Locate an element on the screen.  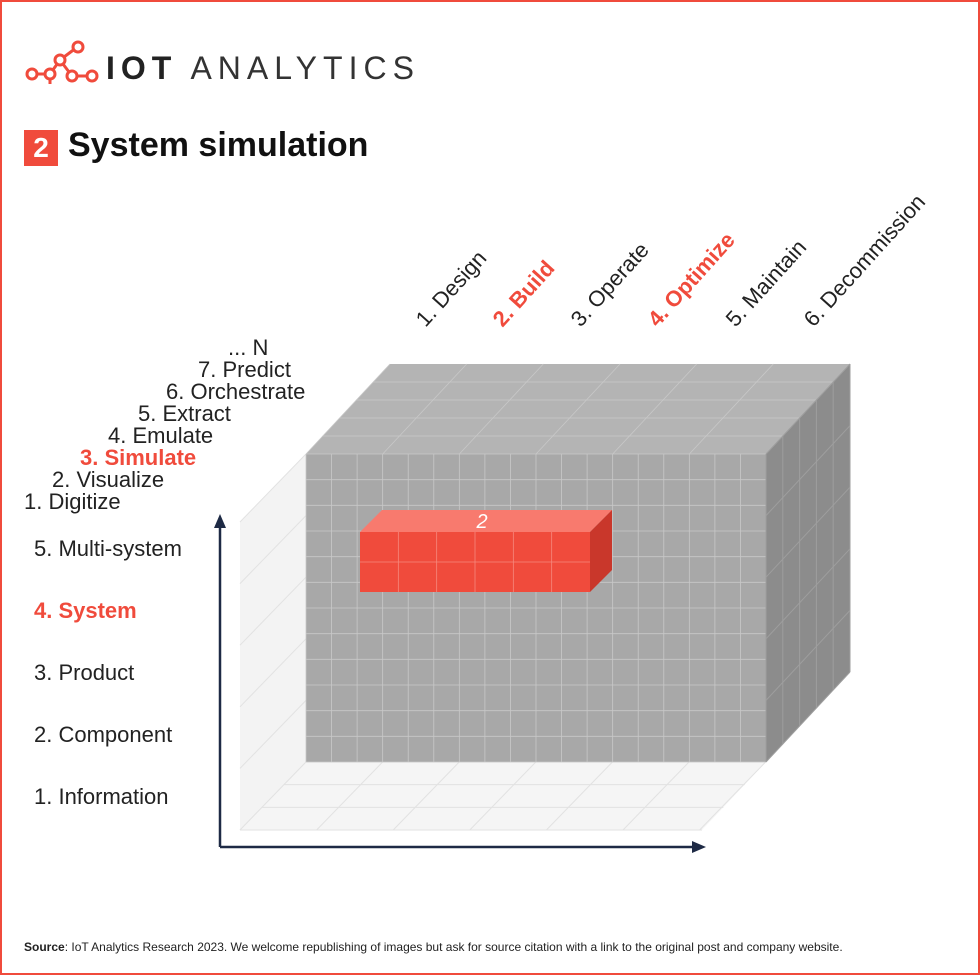
brand-name-light: ANALYTICS is located at coordinates (305, 68).